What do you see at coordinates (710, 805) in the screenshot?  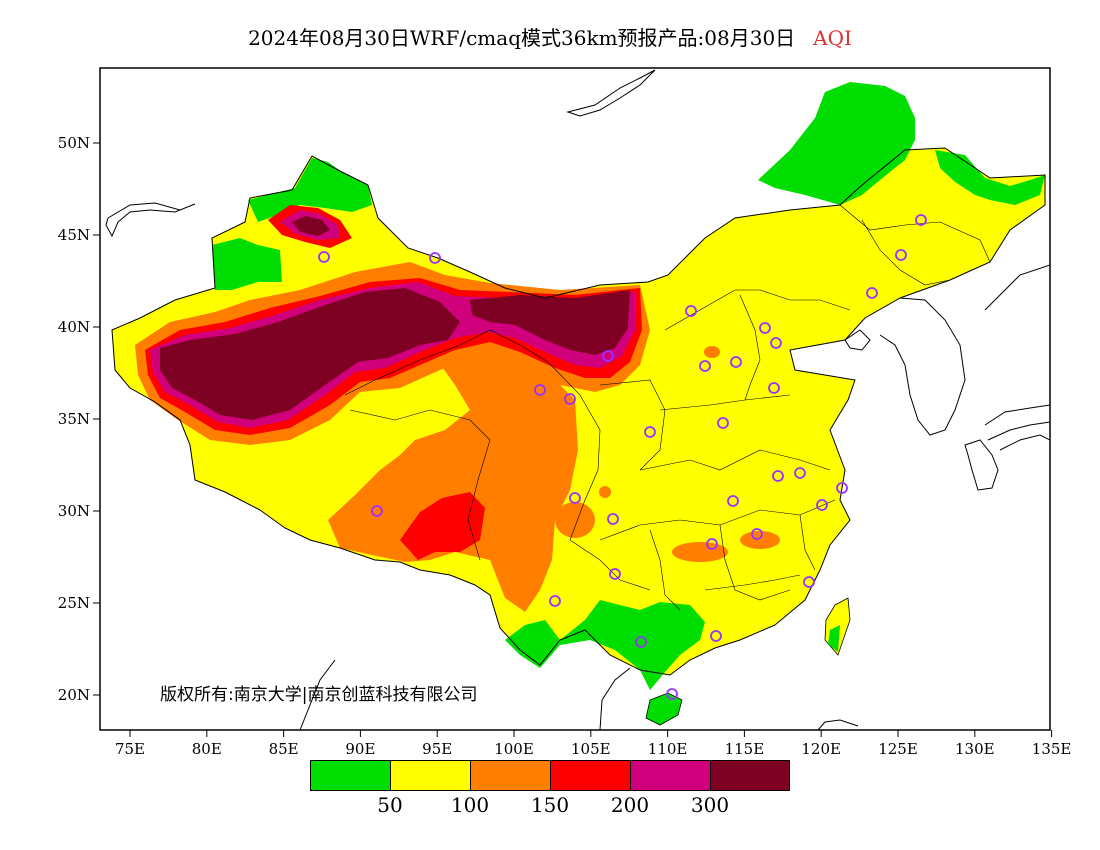 I see `legend-tick-label: 300` at bounding box center [710, 805].